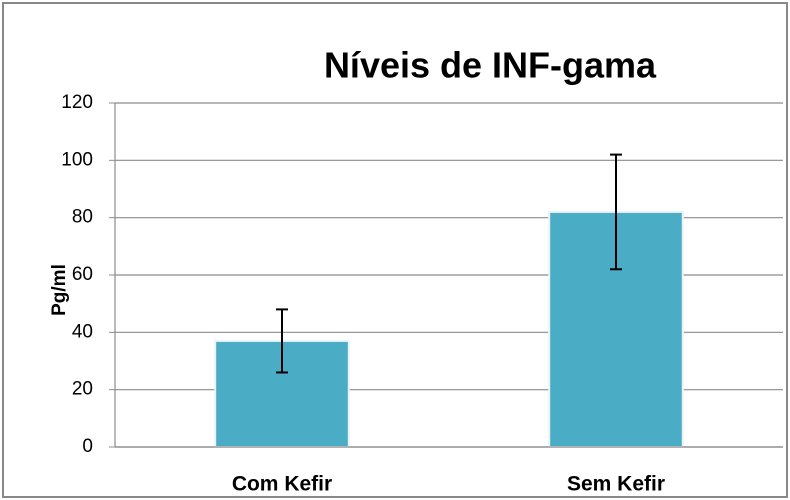 Image resolution: width=790 pixels, height=500 pixels. I want to click on y-tick-label: 20, so click(82, 389).